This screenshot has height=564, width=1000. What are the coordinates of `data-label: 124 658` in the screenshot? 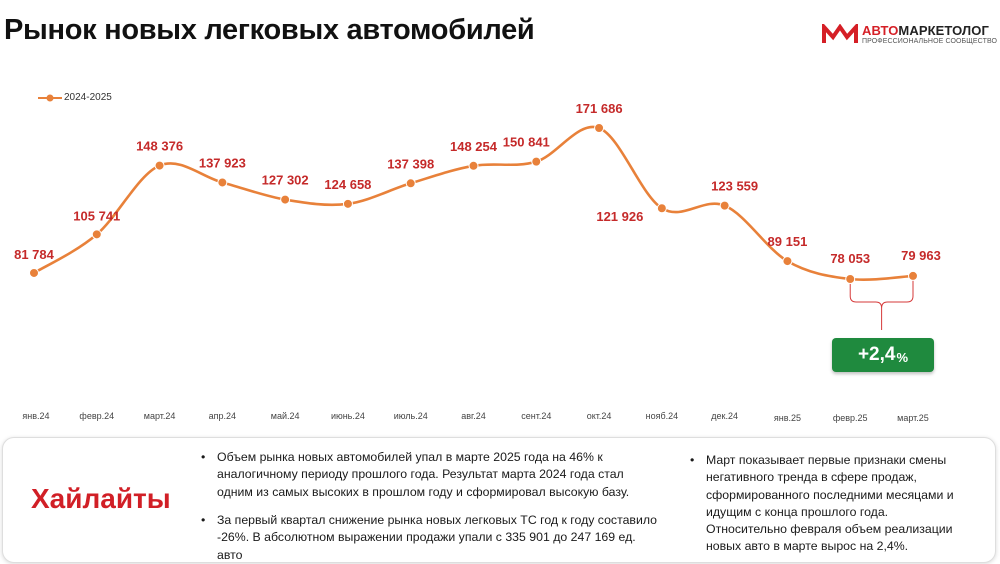 It's located at (347, 184).